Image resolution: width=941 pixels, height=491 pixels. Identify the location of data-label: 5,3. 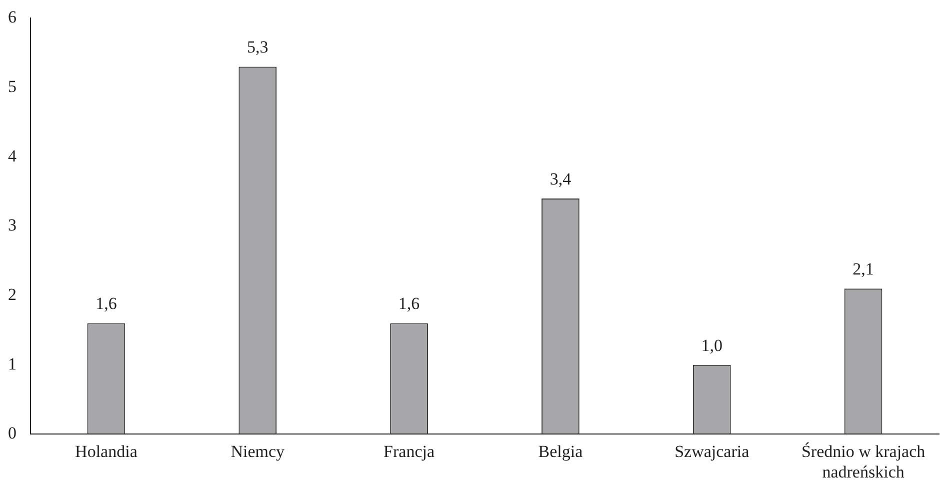
(257, 47).